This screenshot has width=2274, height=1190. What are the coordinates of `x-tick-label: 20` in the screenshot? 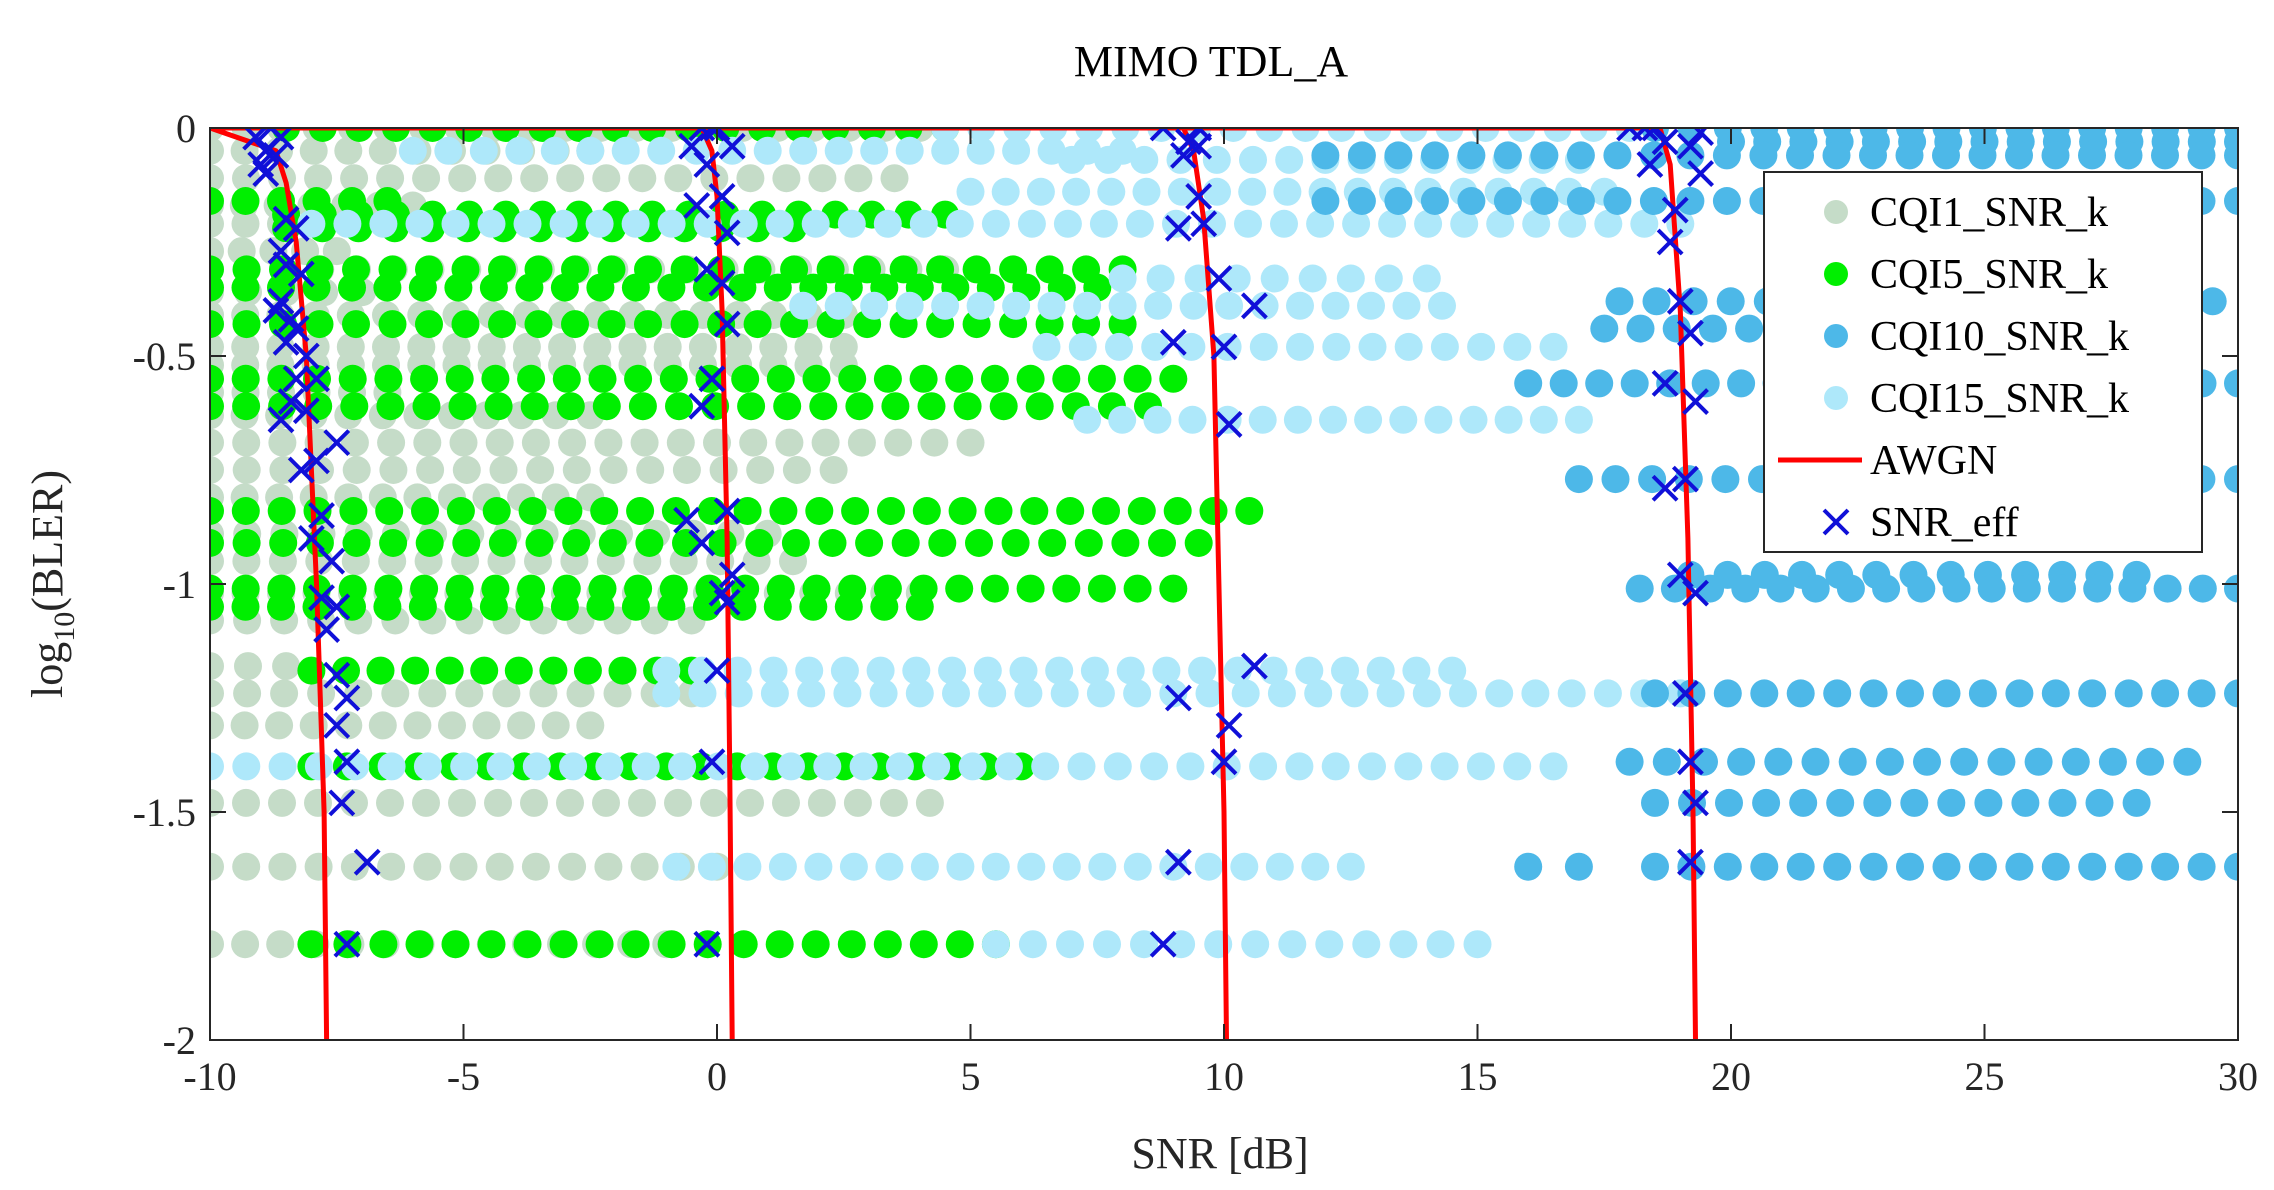 It's located at (1731, 1076).